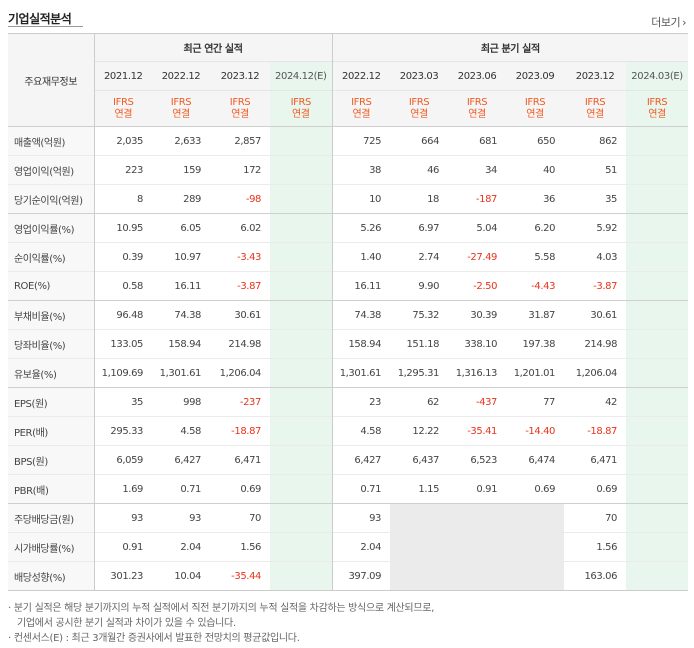  I want to click on table-cell: 338.10, so click(477, 344).